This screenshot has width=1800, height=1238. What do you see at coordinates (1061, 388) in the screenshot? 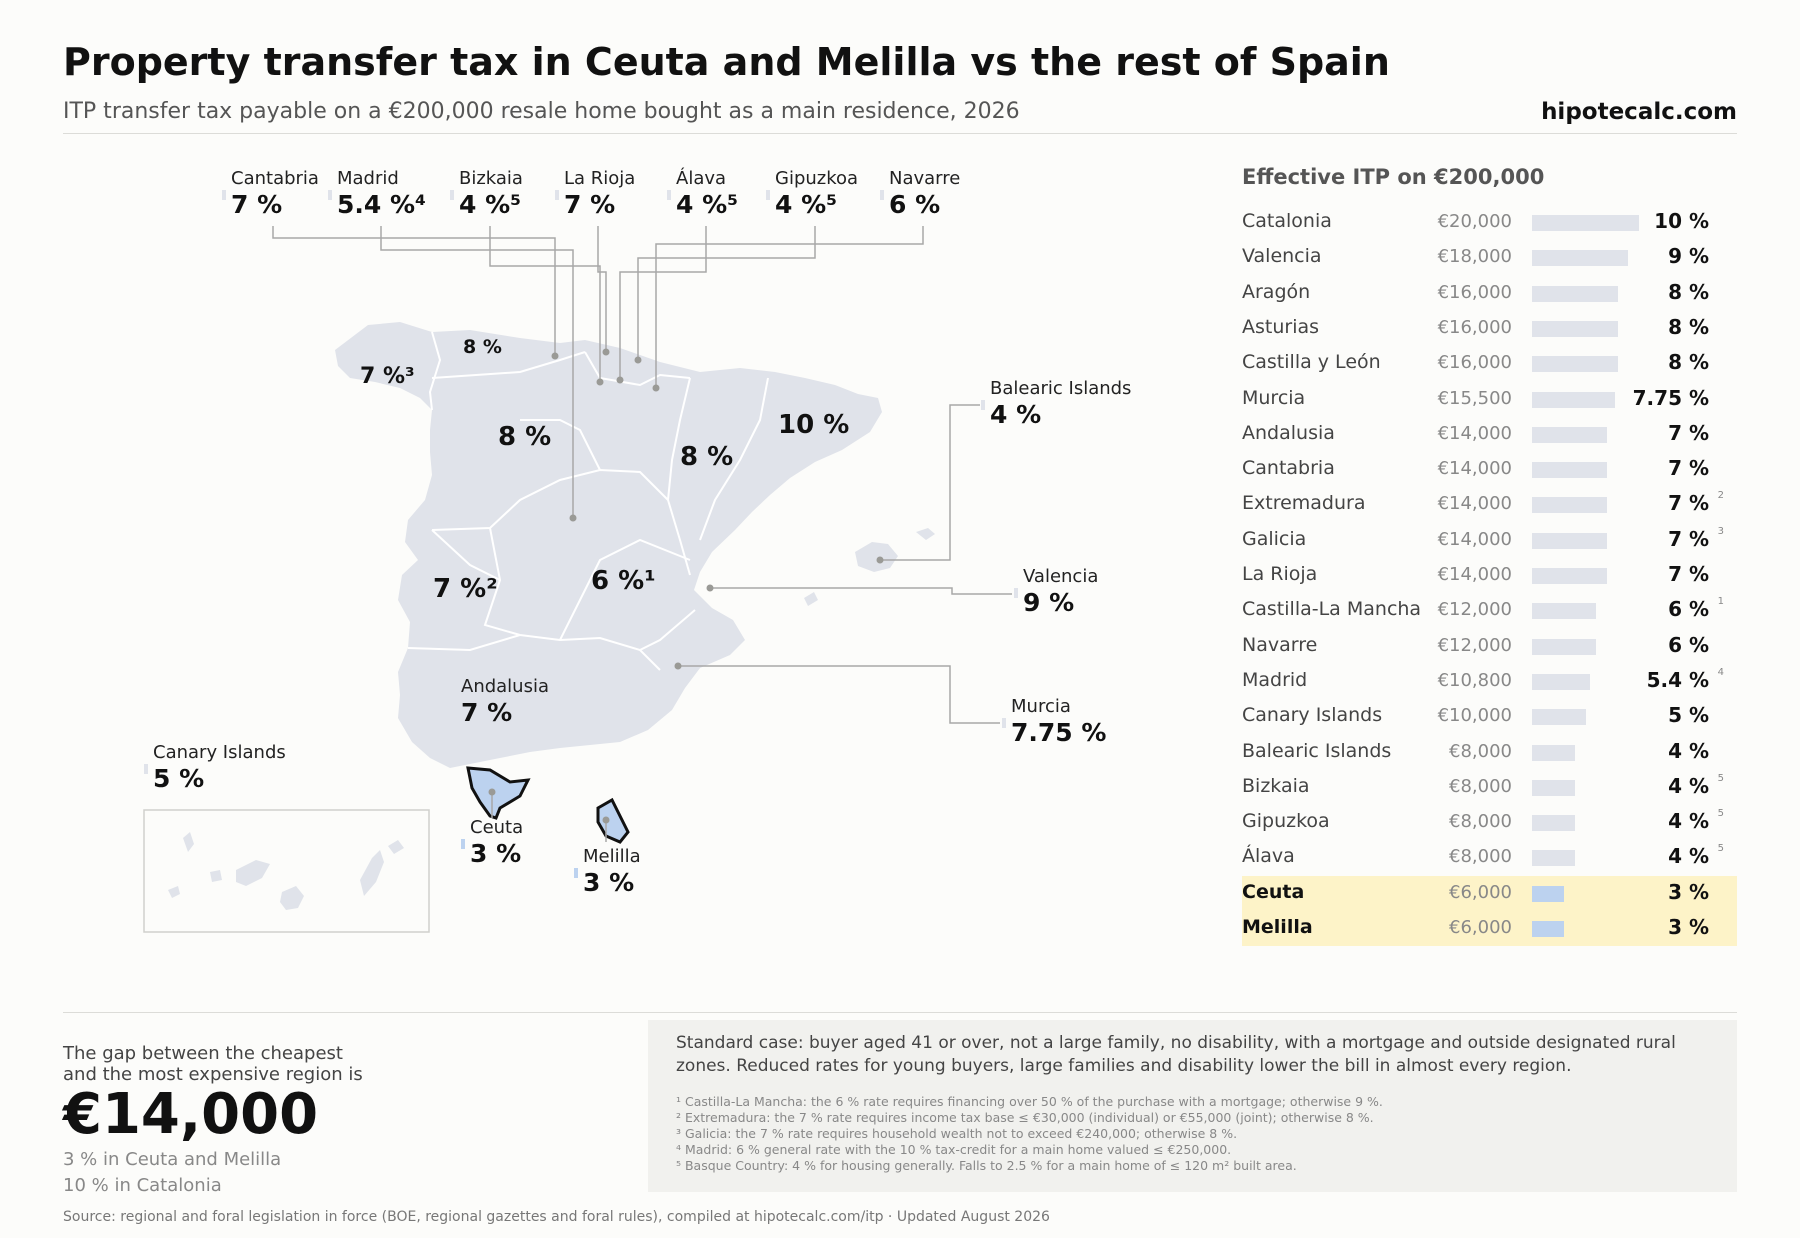
I see `callout-name: Balearic Islands` at bounding box center [1061, 388].